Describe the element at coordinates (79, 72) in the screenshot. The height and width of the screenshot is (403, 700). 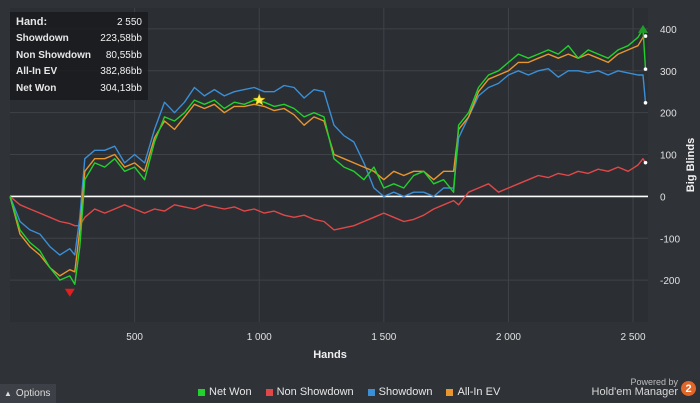
I see `stats-row-all-in-ev: All-In EV 382,86bb` at that location.